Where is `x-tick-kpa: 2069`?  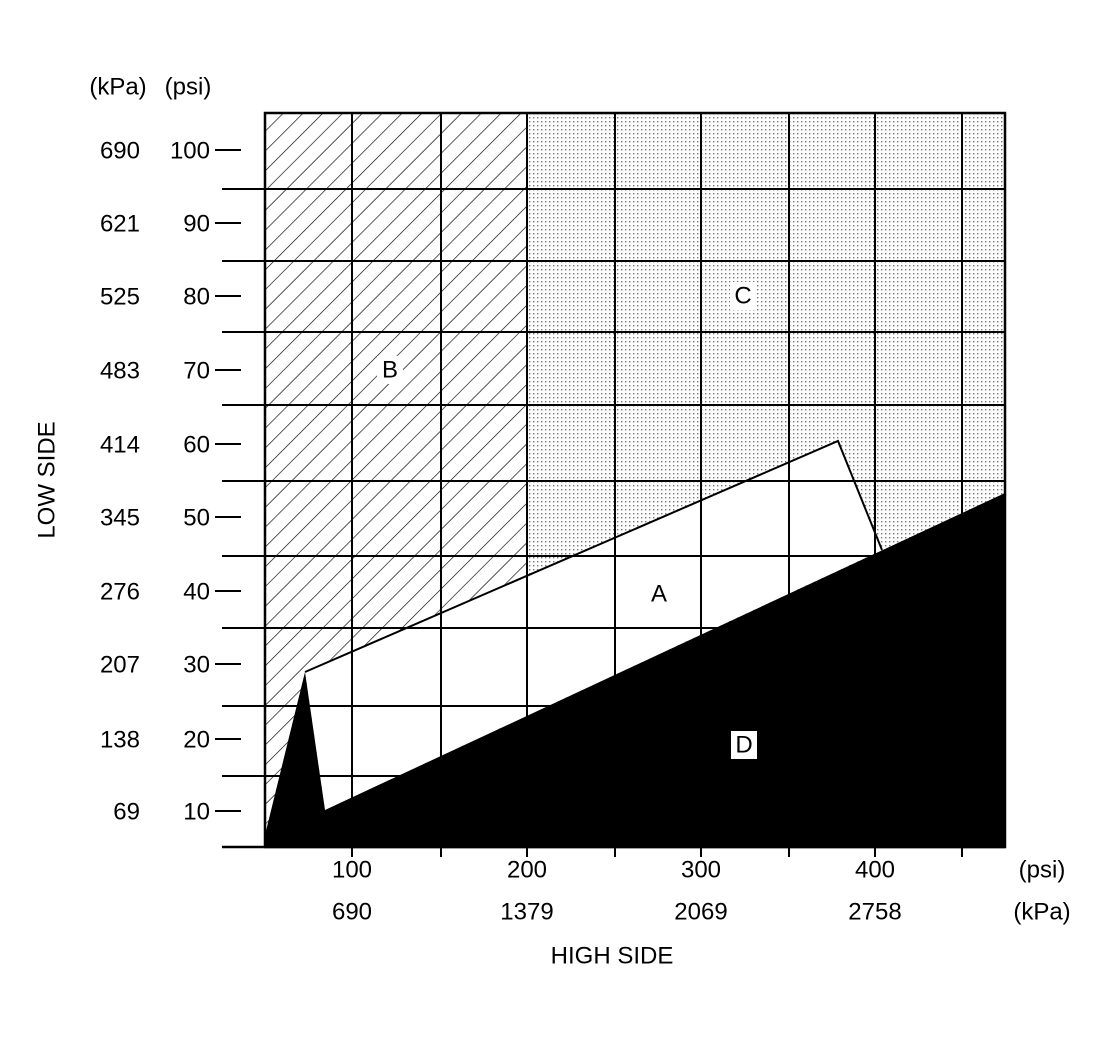 x-tick-kpa: 2069 is located at coordinates (700, 911).